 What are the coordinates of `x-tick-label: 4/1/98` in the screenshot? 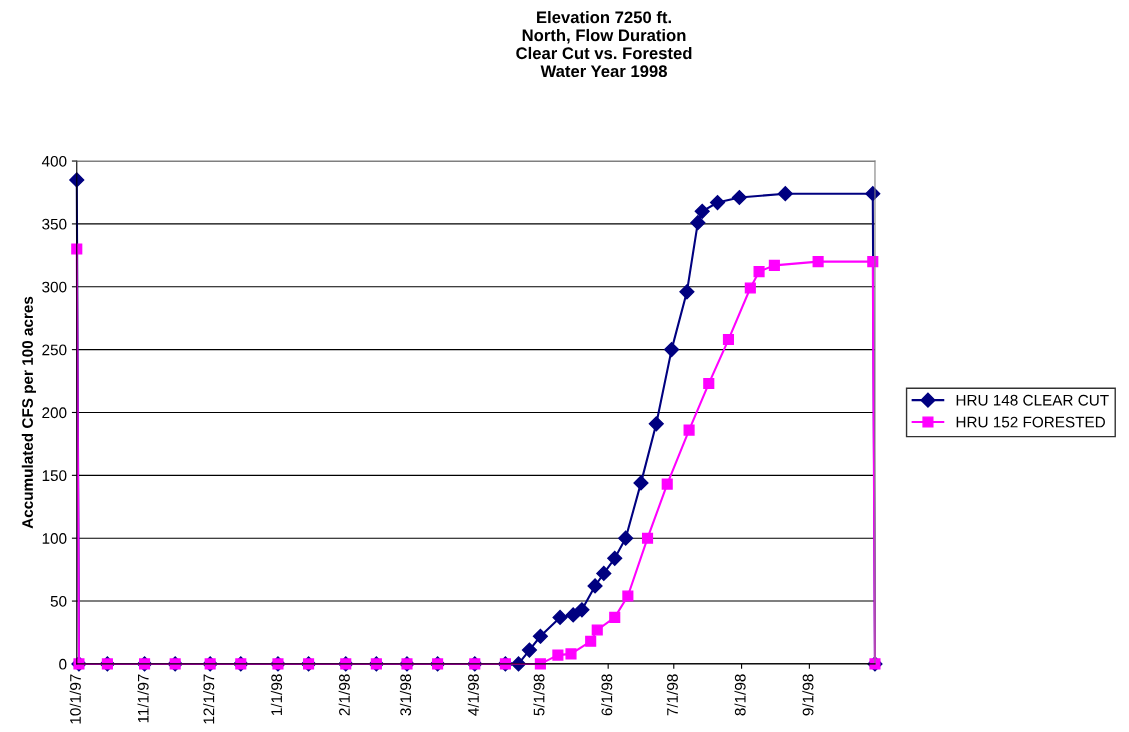 It's located at (473, 695).